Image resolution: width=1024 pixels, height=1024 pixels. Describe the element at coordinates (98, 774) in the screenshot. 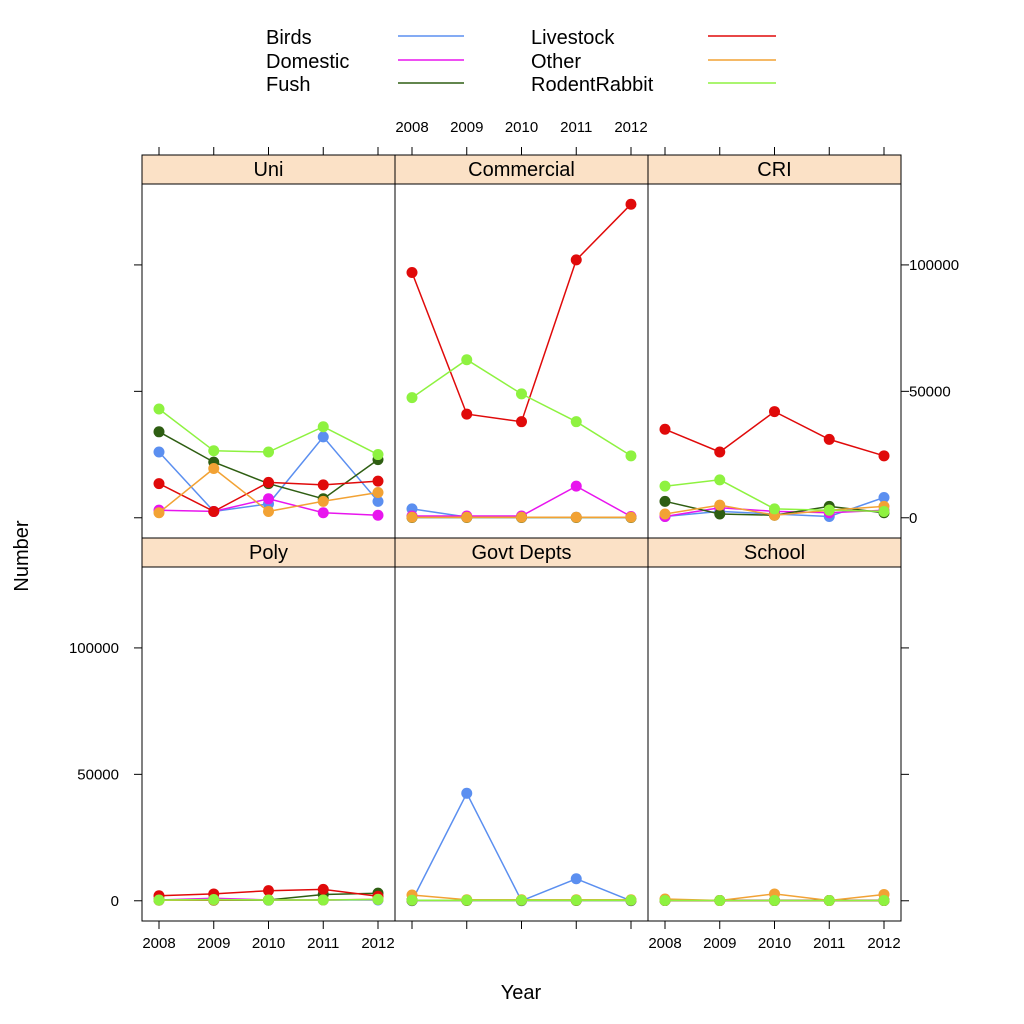

I see `y-tick-label-50000: 50000` at that location.